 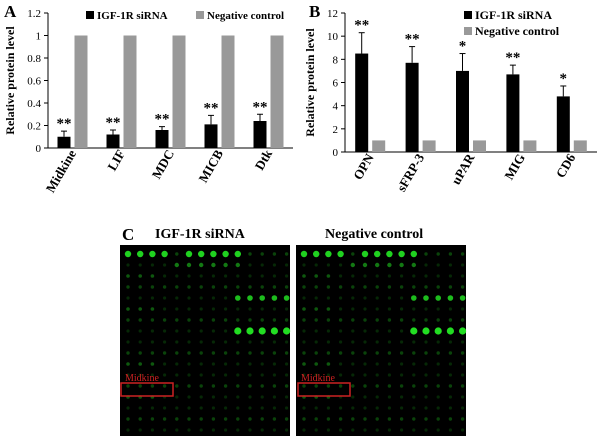 I want to click on x-tick-label: Midkine, so click(x=61, y=171).